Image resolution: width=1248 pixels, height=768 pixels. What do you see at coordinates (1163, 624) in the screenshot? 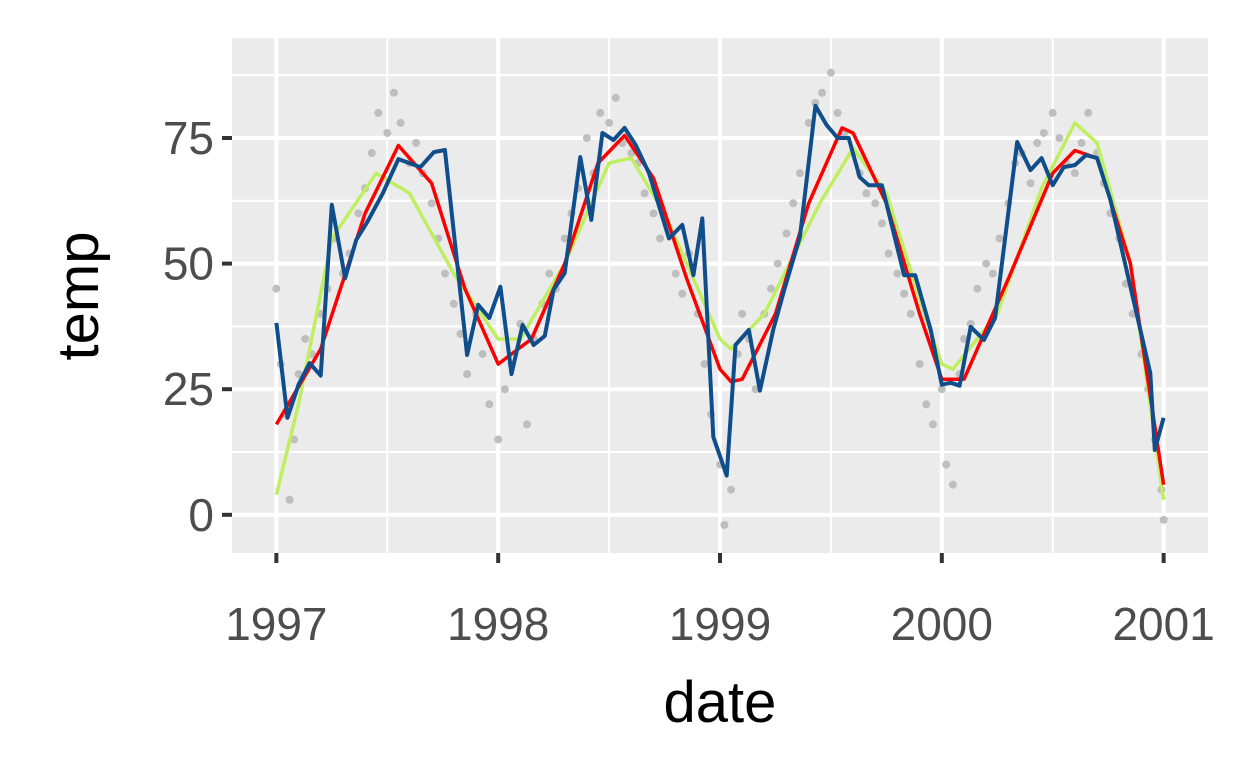
I see `x-tick-label: 2001` at bounding box center [1163, 624].